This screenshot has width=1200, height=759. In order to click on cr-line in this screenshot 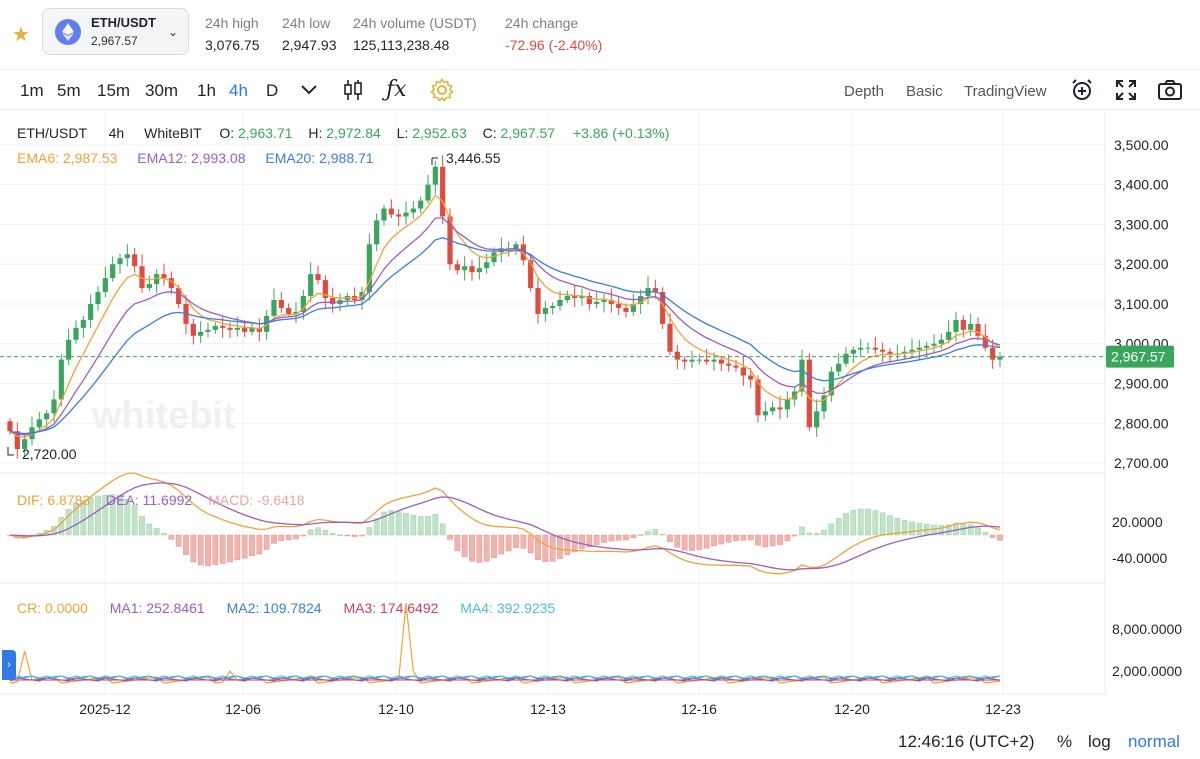, I will do `click(505, 643)`.